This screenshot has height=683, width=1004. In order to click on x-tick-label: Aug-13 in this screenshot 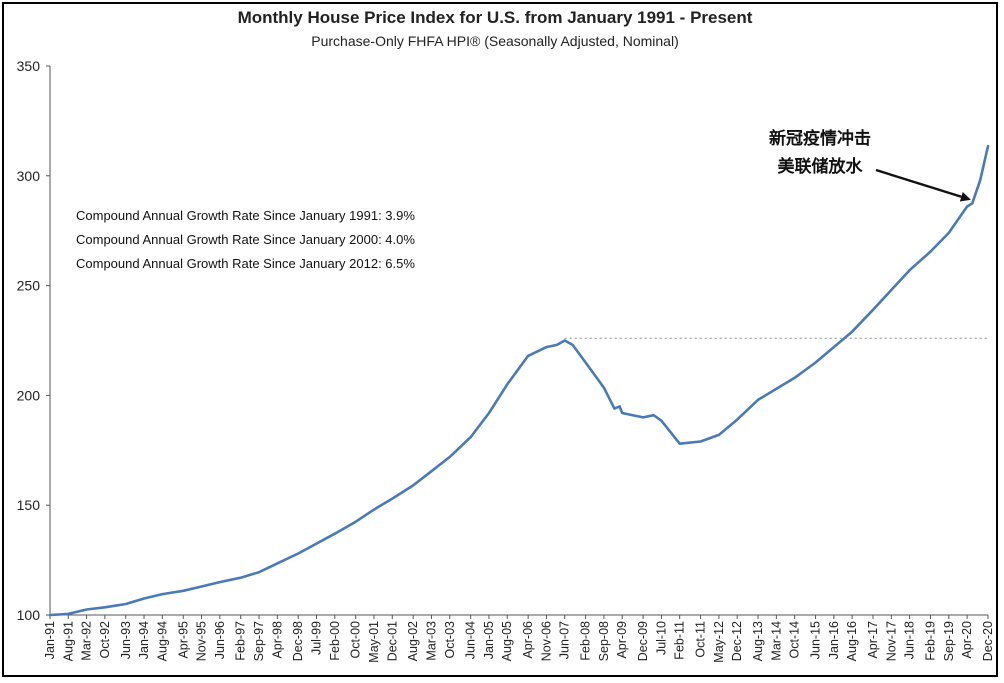, I will do `click(758, 641)`.